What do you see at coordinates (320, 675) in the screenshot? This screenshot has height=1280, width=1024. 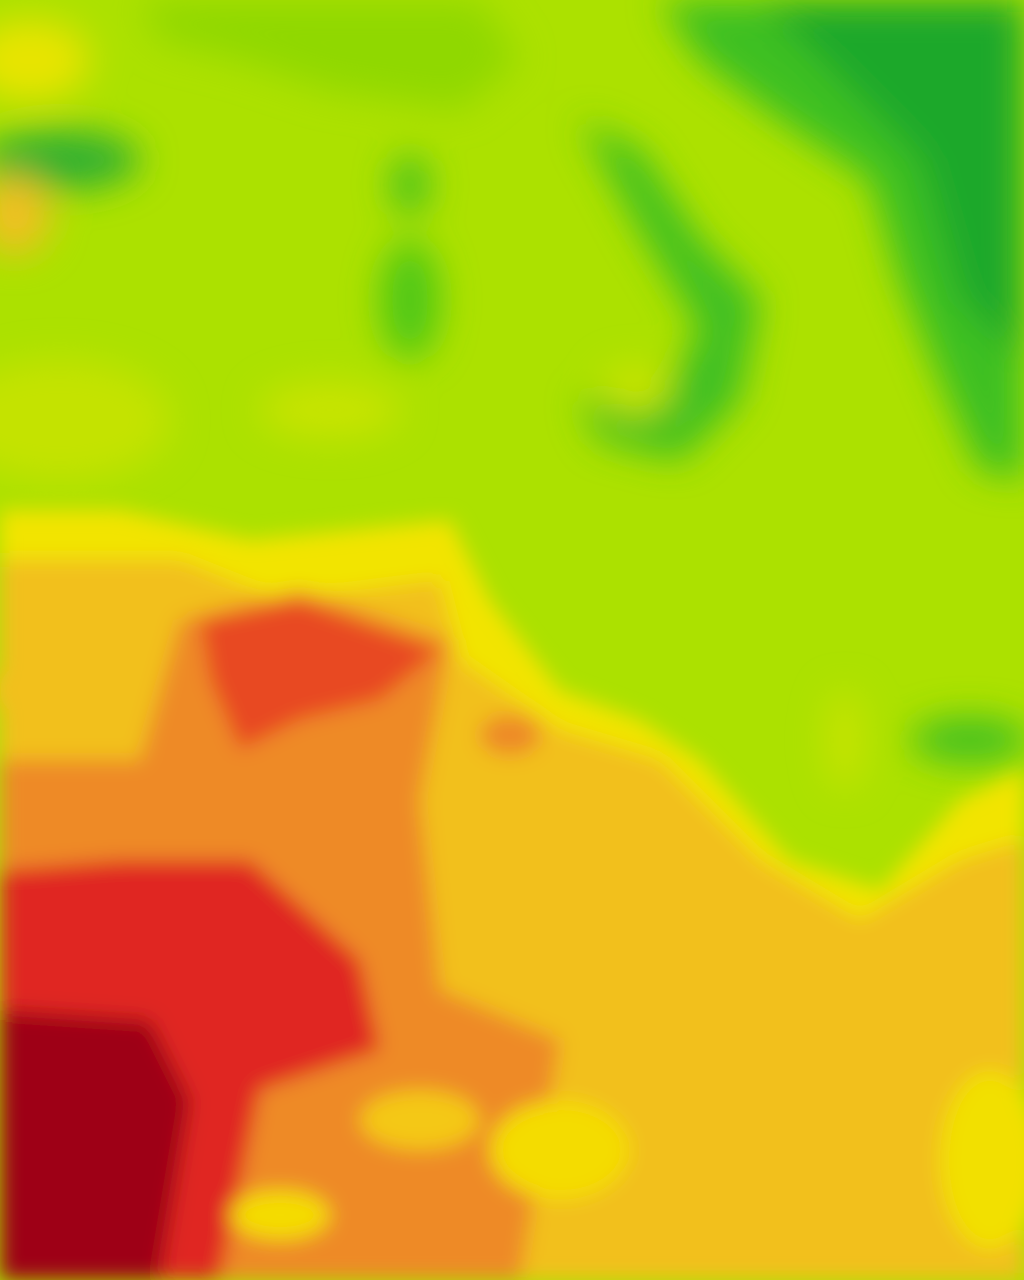 I see `red-zone` at bounding box center [320, 675].